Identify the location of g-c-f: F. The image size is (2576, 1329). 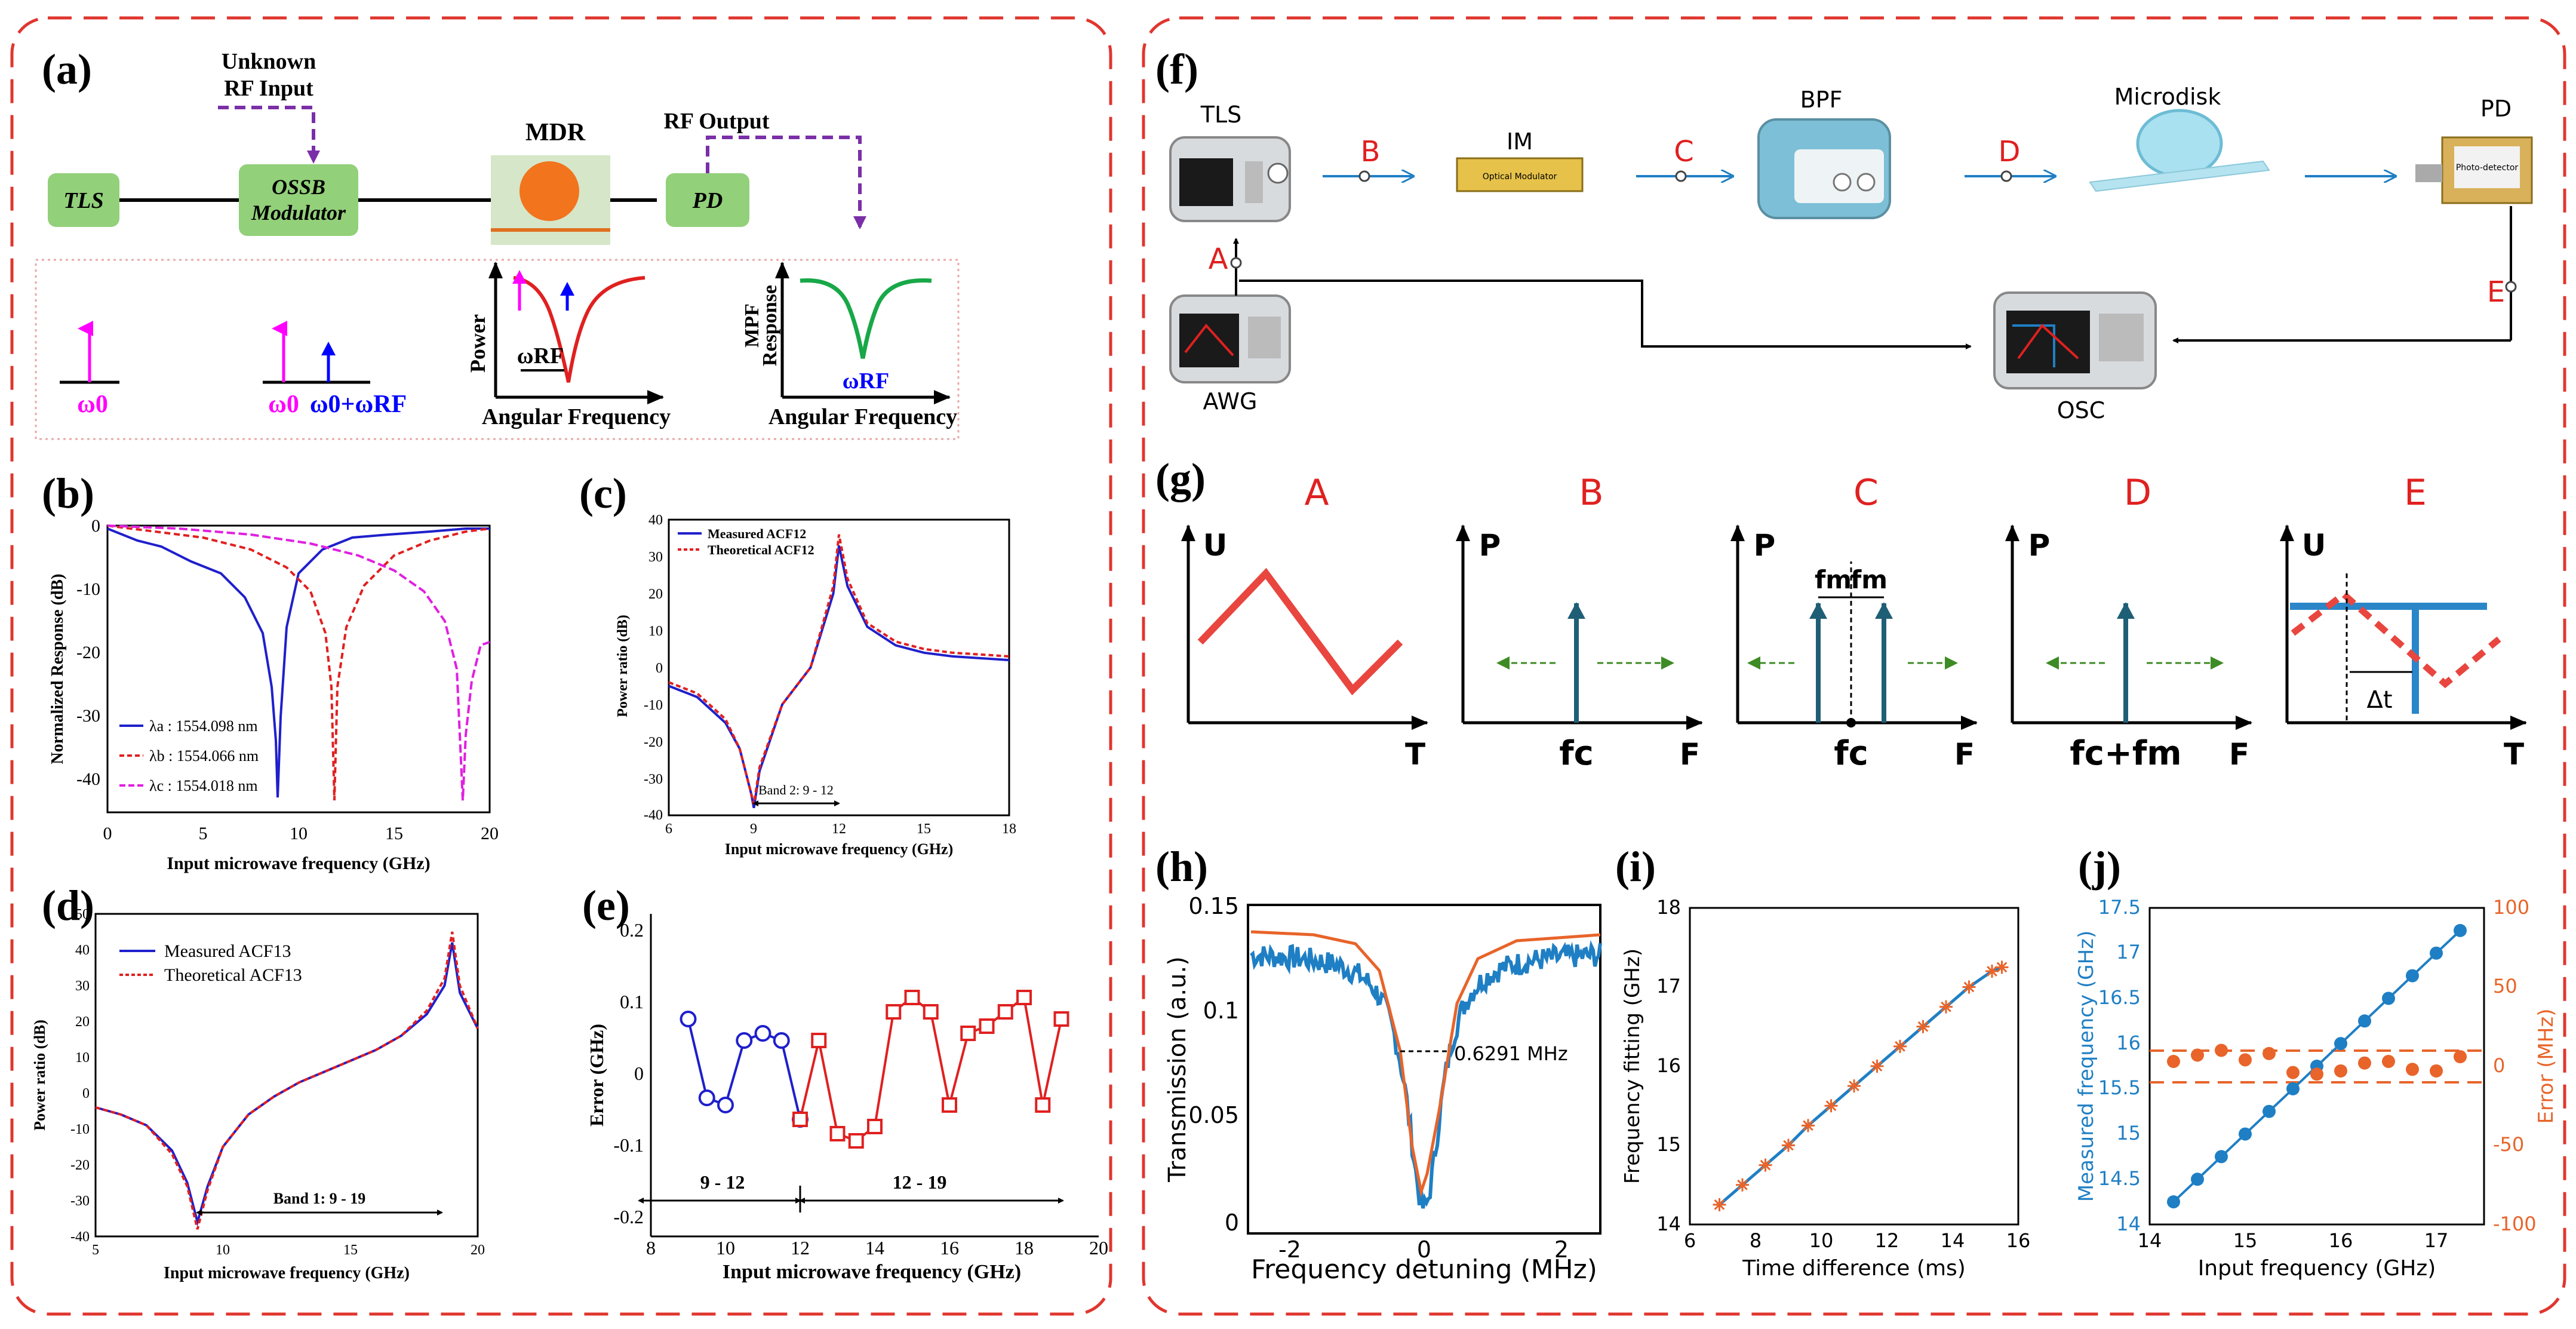
(1964, 754).